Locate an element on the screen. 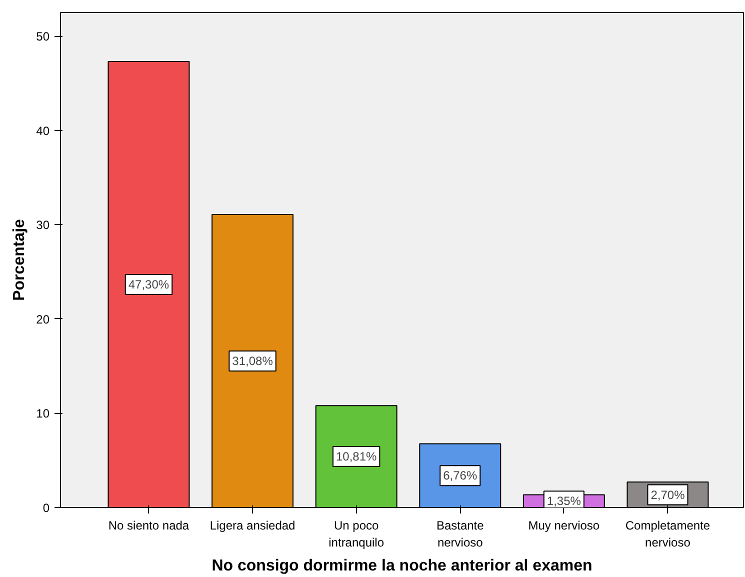 This screenshot has height=577, width=745. y-axis-title: Porcentaje is located at coordinates (19, 259).